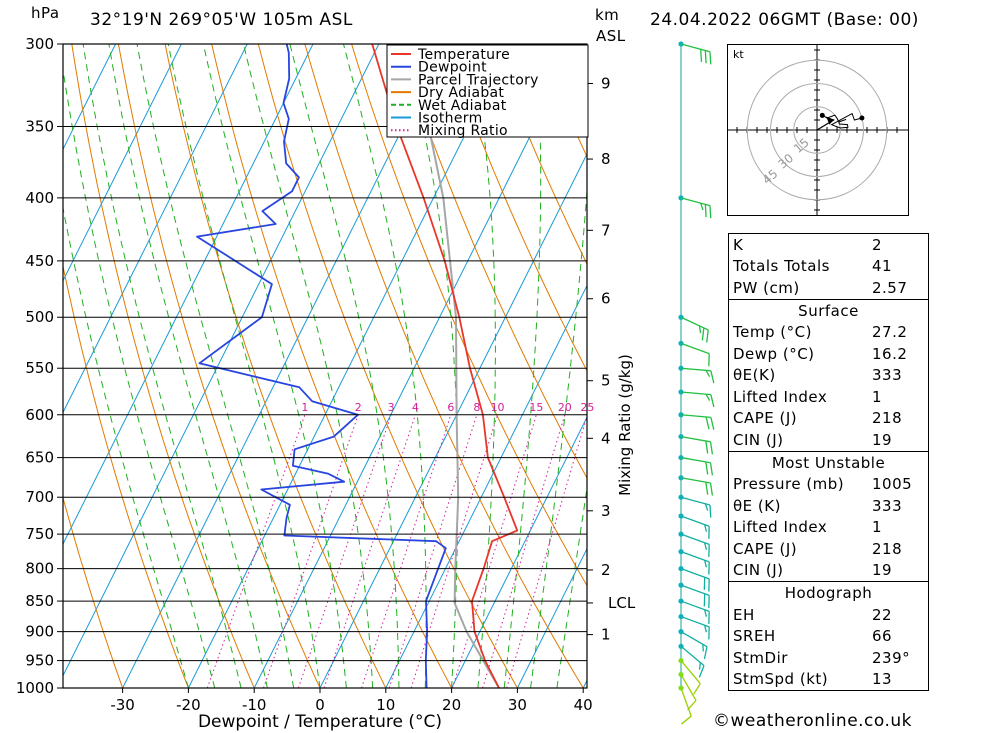  What do you see at coordinates (39, 632) in the screenshot?
I see `pressure-tick-label: 900` at bounding box center [39, 632].